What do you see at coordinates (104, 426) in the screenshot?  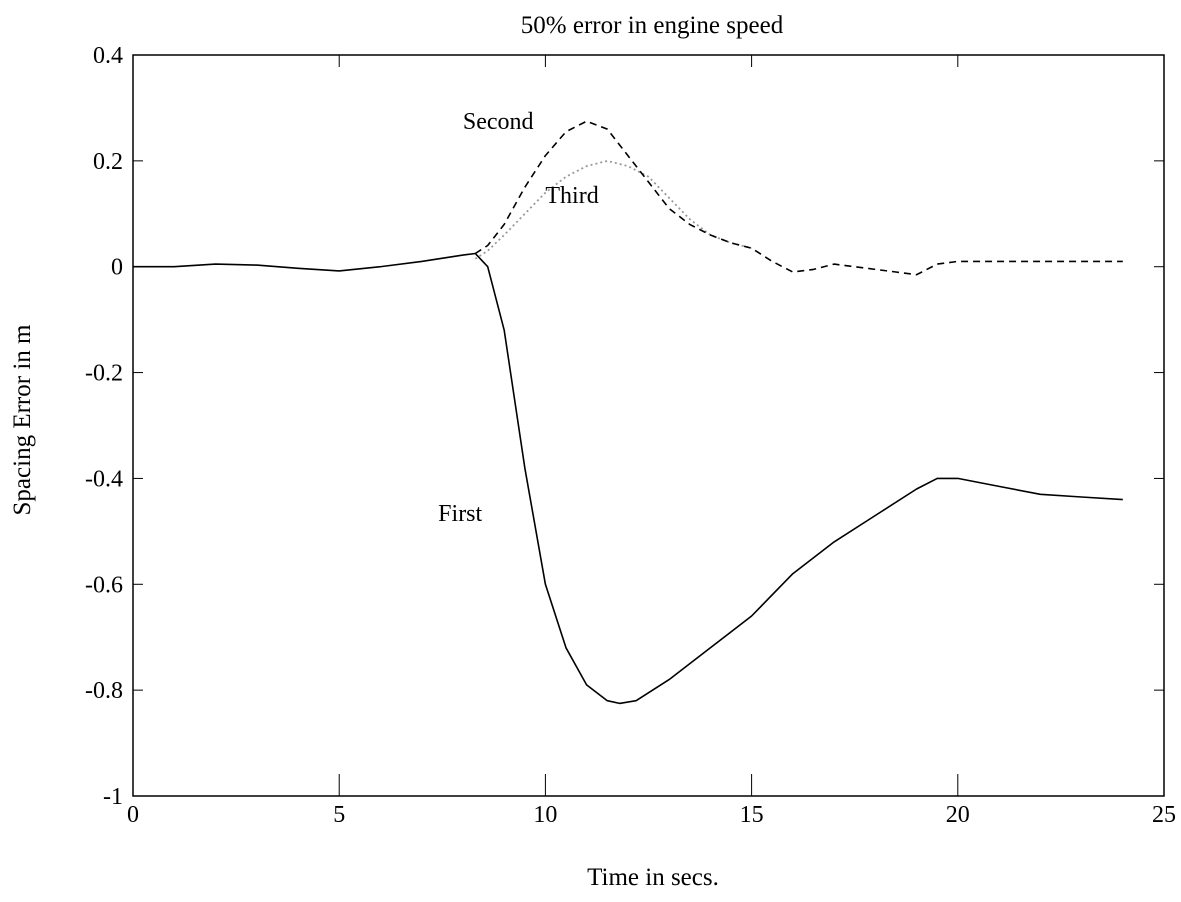 I see `y-tick-labels: 0.4 0.2 0 -0.2 -0.4 -0.6 -0.8 -1` at bounding box center [104, 426].